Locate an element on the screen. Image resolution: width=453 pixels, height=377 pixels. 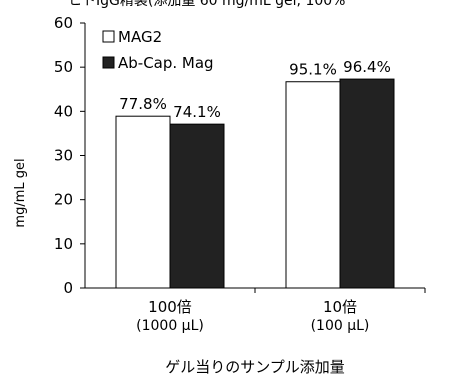
data-label: 77.8% is located at coordinates (143, 104).